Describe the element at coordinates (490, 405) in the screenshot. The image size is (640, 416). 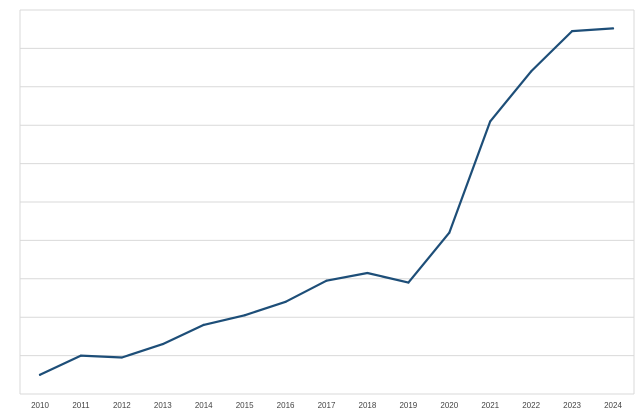
I see `x-tick-label: 2021` at that location.